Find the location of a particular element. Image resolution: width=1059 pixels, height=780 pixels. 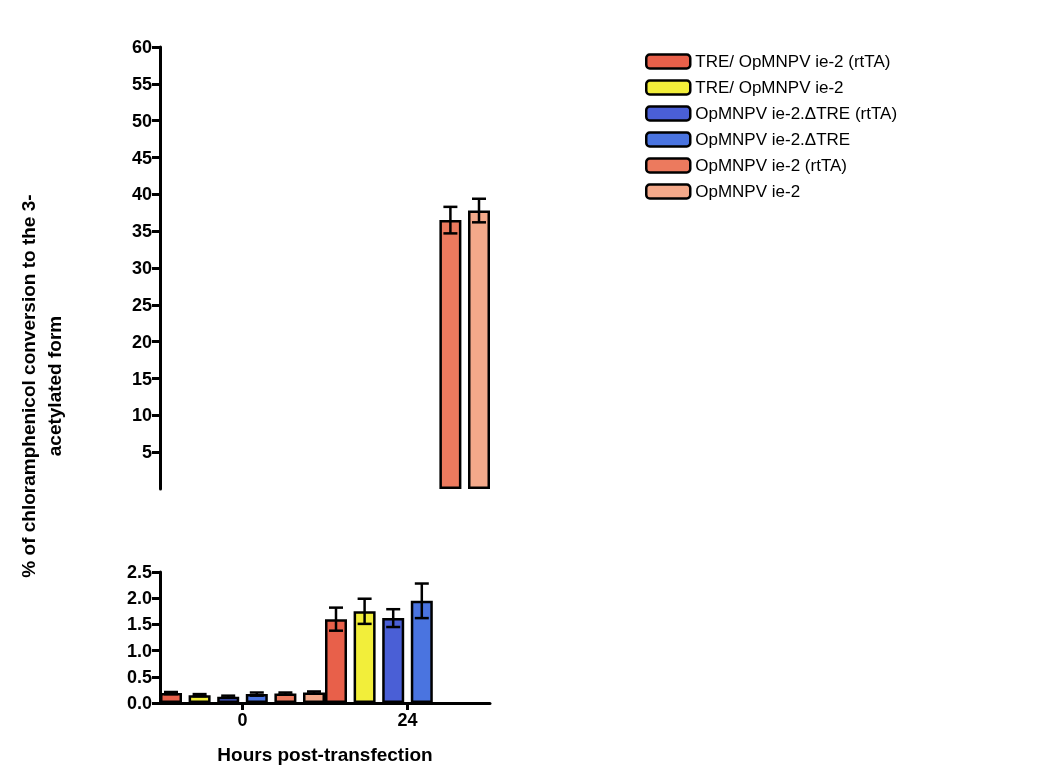

y-tick-label: 5 is located at coordinates (146, 452).